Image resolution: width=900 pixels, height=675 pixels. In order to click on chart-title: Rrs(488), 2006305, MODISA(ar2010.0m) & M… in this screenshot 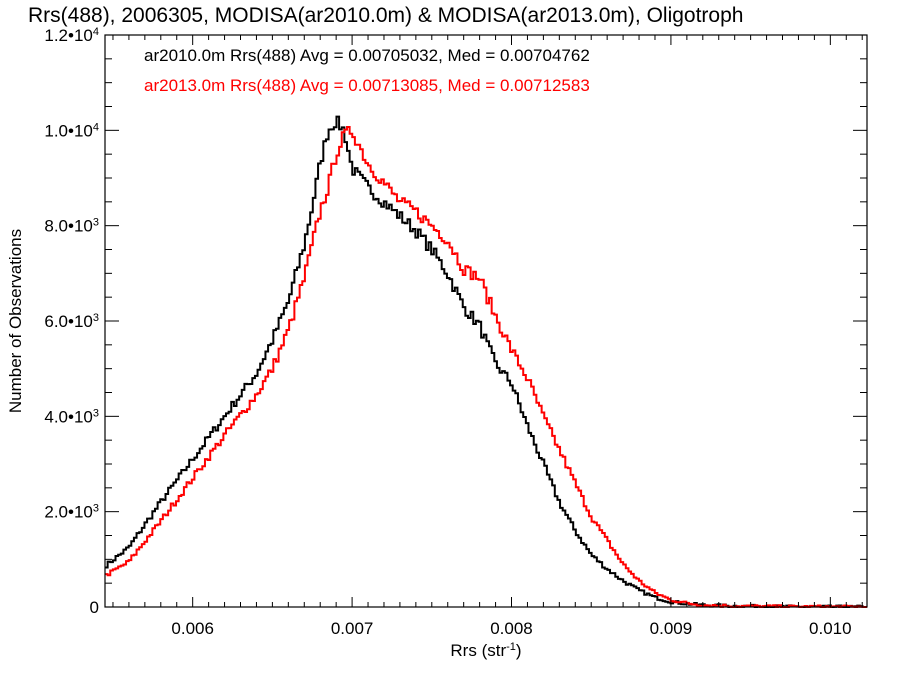, I will do `click(386, 15)`.